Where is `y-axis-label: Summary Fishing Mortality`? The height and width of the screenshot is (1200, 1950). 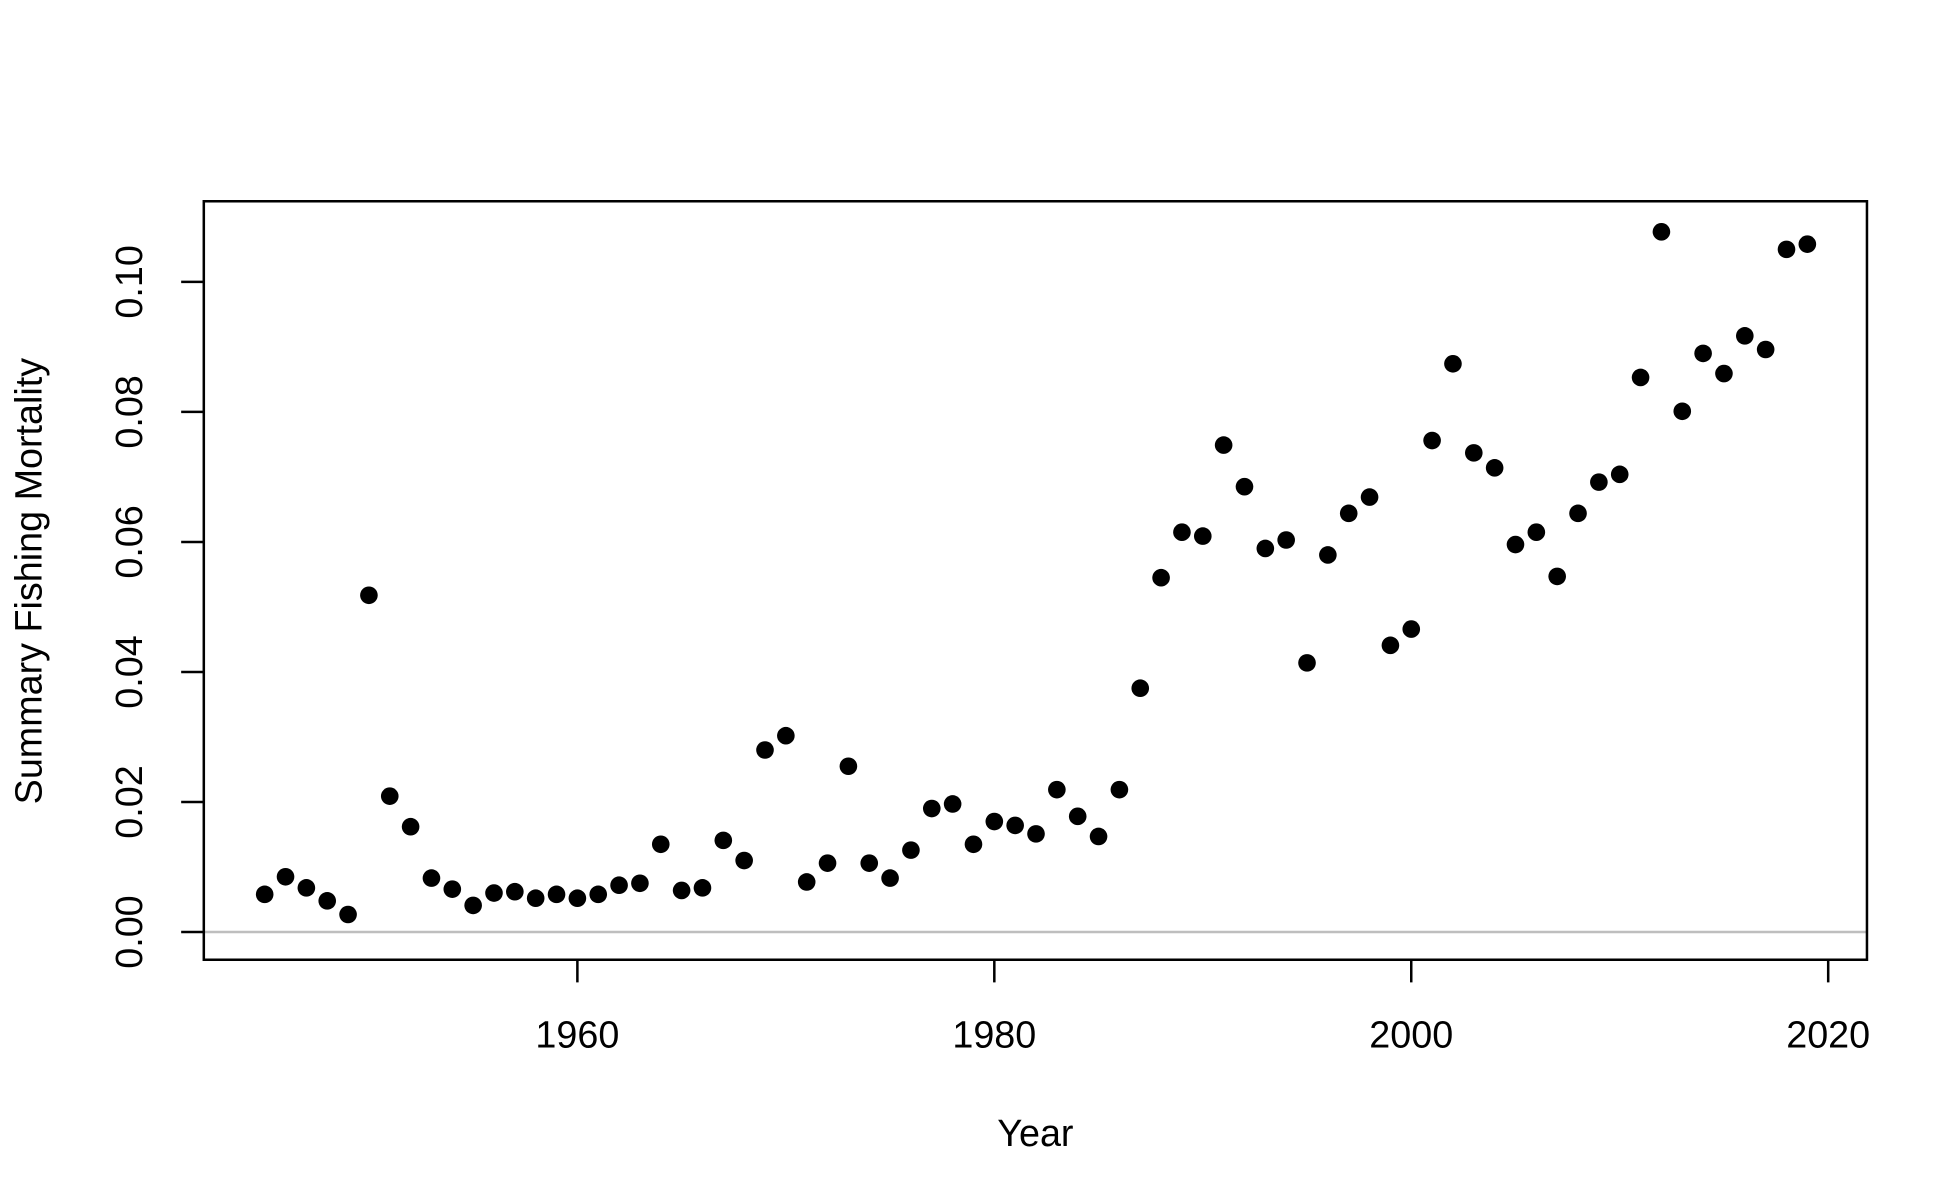
y-axis-label: Summary Fishing Mortality is located at coordinates (28, 581).